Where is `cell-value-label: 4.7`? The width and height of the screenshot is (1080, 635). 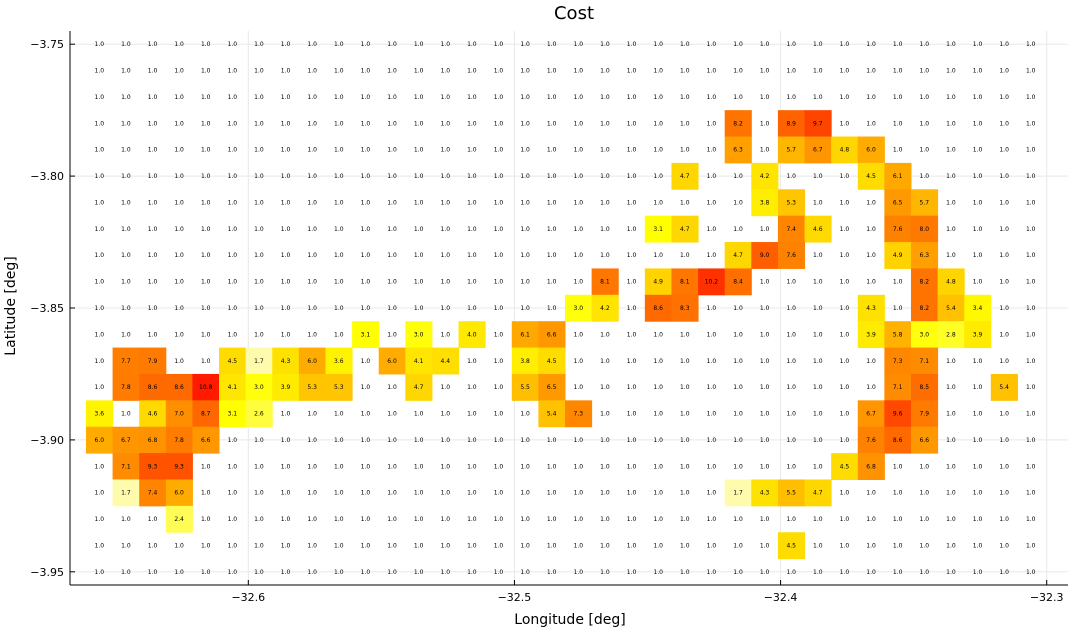
cell-value-label: 4.7 is located at coordinates (685, 229).